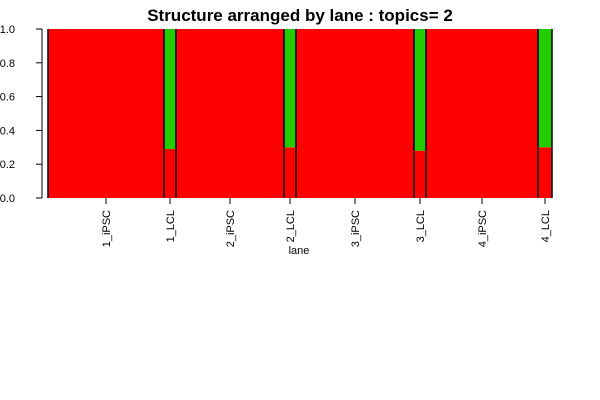 This screenshot has width=600, height=400. I want to click on x-axis-label: lane, so click(299, 251).